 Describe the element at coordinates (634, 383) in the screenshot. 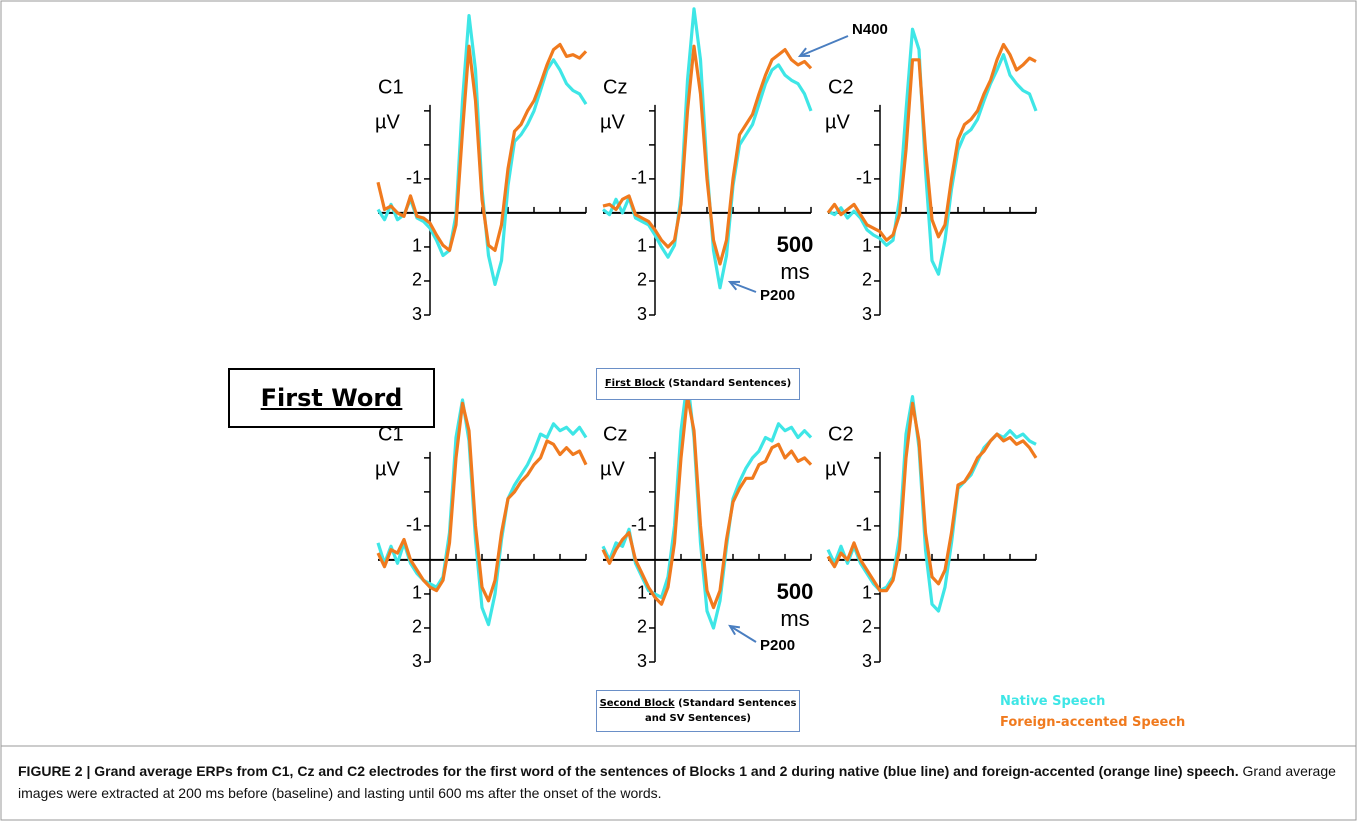

I see `block-name: First Block` at that location.